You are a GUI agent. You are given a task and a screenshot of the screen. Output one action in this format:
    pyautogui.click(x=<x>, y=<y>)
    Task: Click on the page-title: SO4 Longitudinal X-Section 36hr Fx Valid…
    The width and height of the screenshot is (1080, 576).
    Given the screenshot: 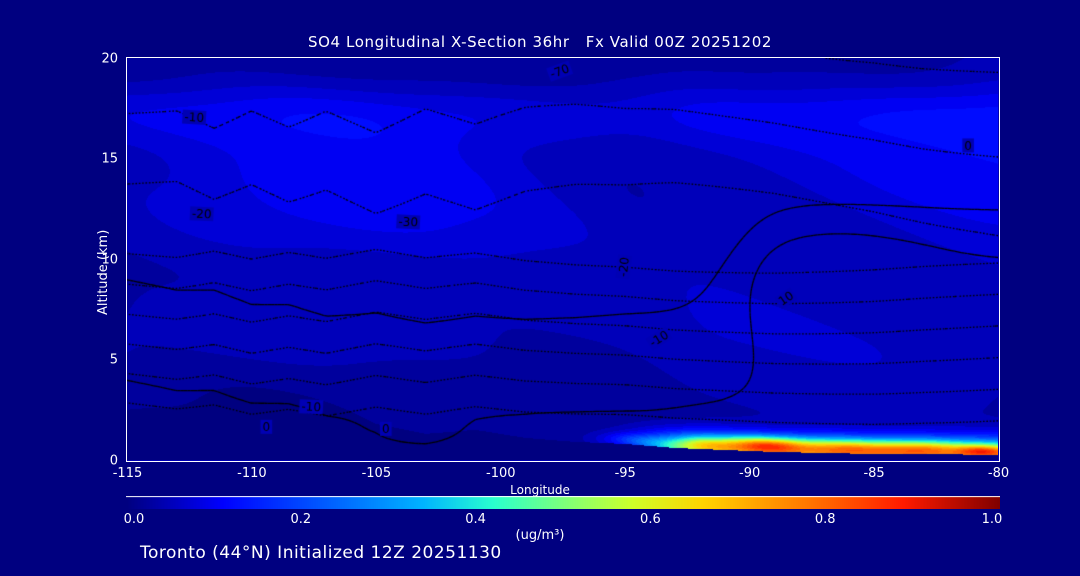 What is the action you would take?
    pyautogui.click(x=540, y=42)
    